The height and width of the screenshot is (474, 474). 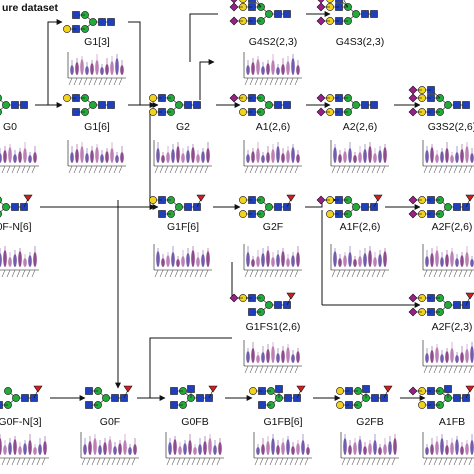 I want to click on glycan-g1fs1, so click(x=262, y=304).